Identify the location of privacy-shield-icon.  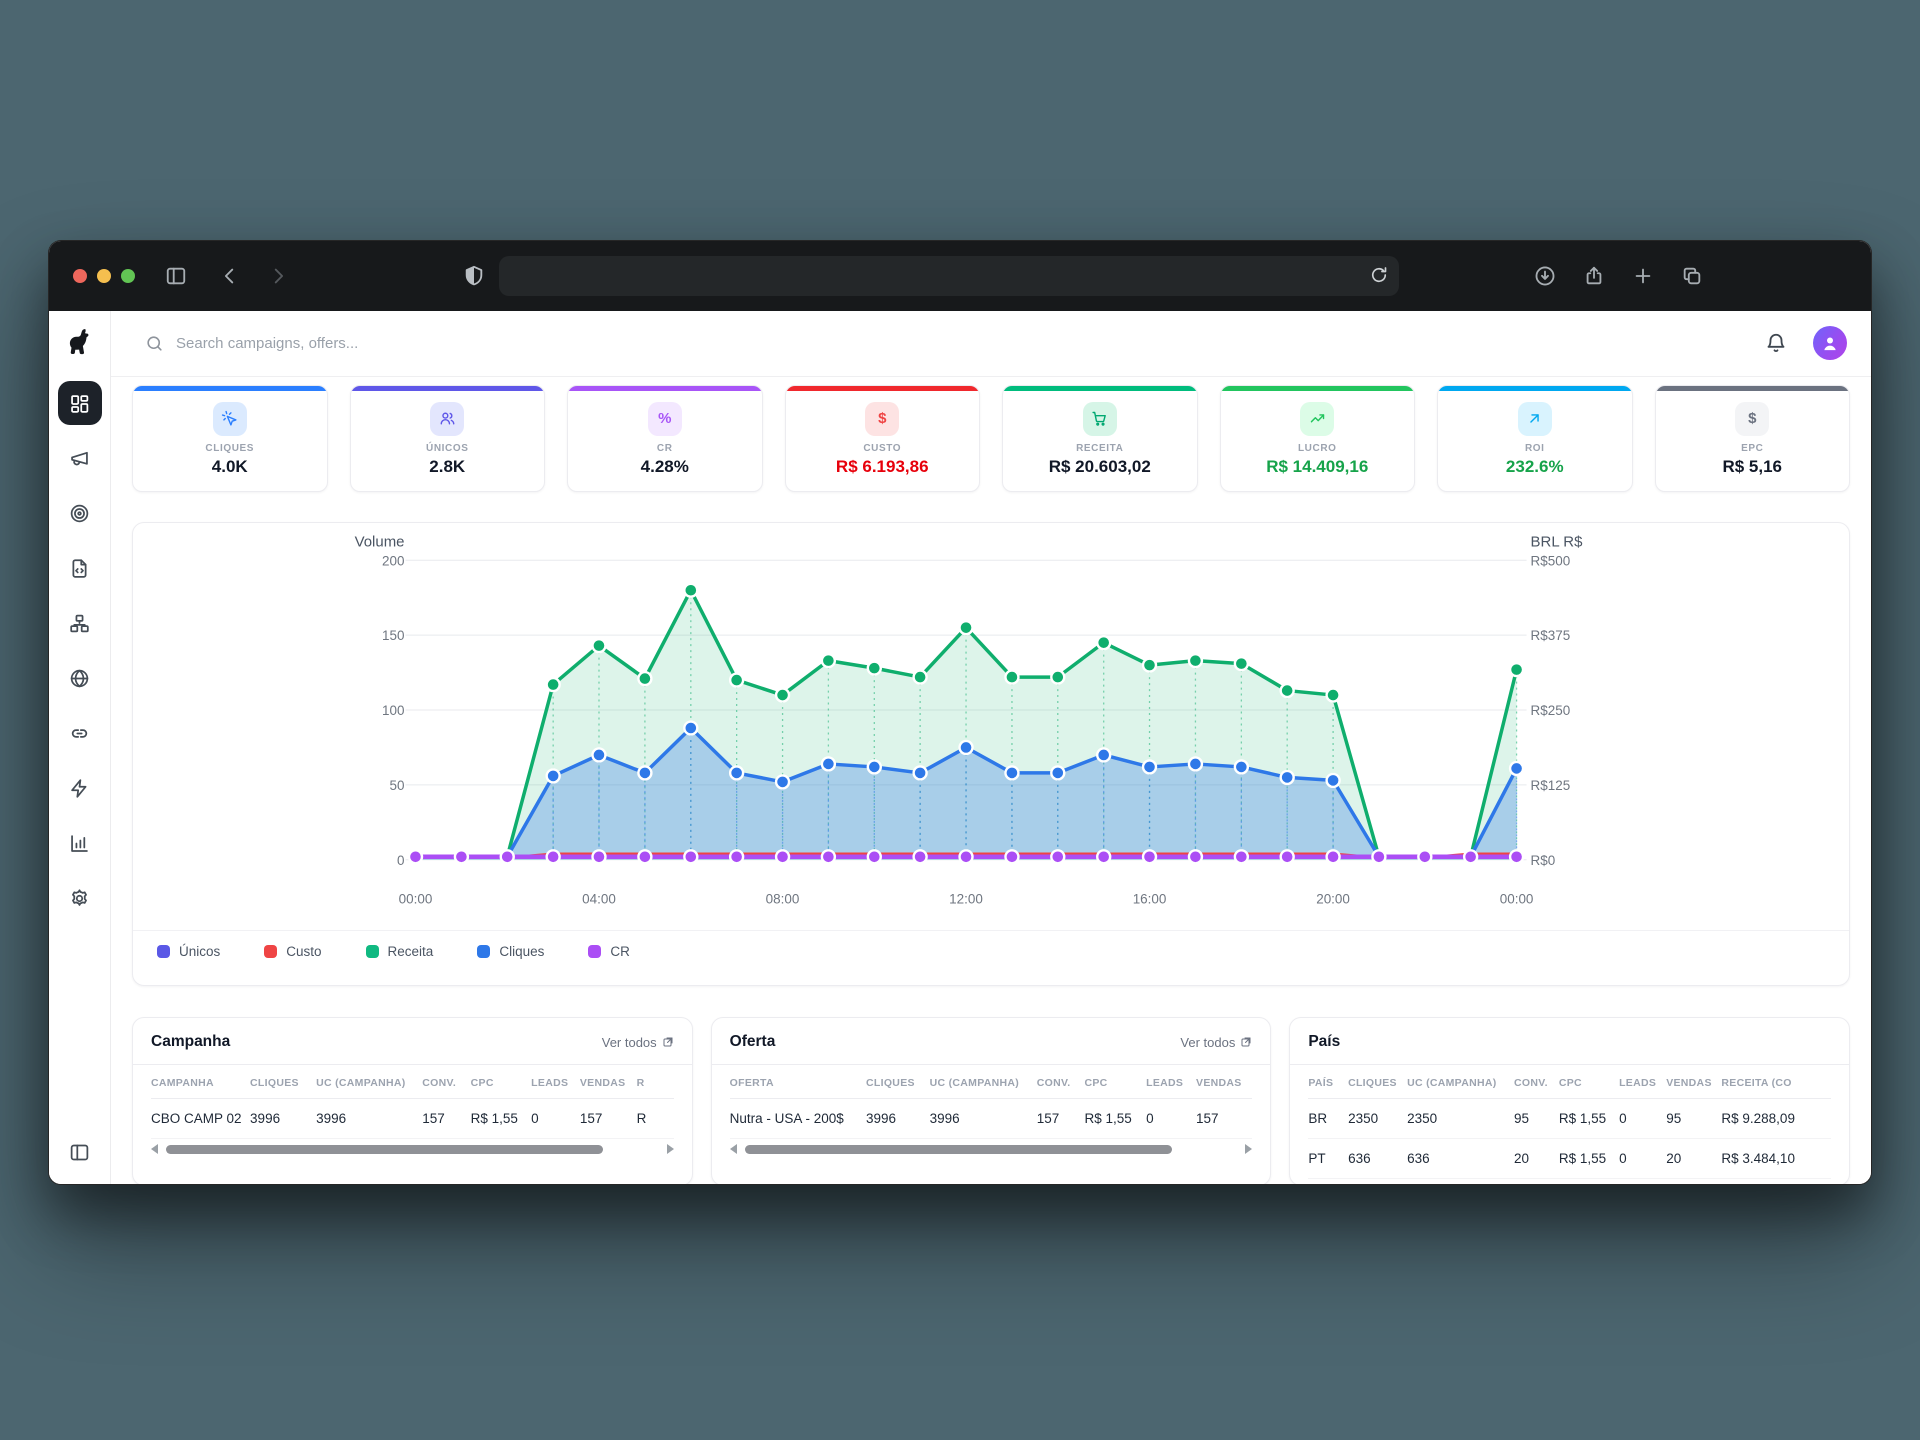
(474, 276).